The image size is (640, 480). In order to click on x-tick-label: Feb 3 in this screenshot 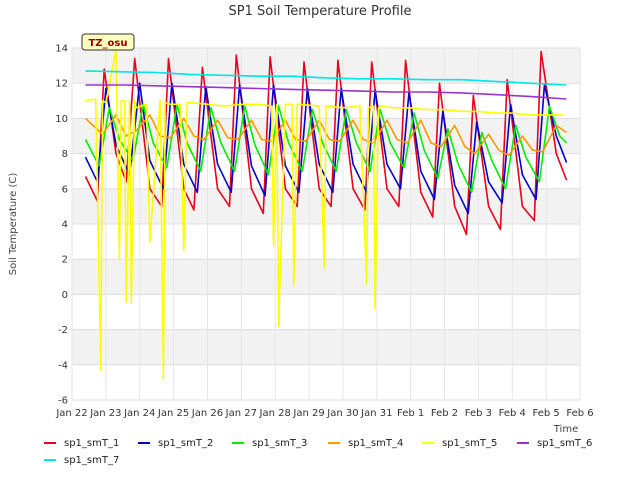, I will do `click(478, 413)`.